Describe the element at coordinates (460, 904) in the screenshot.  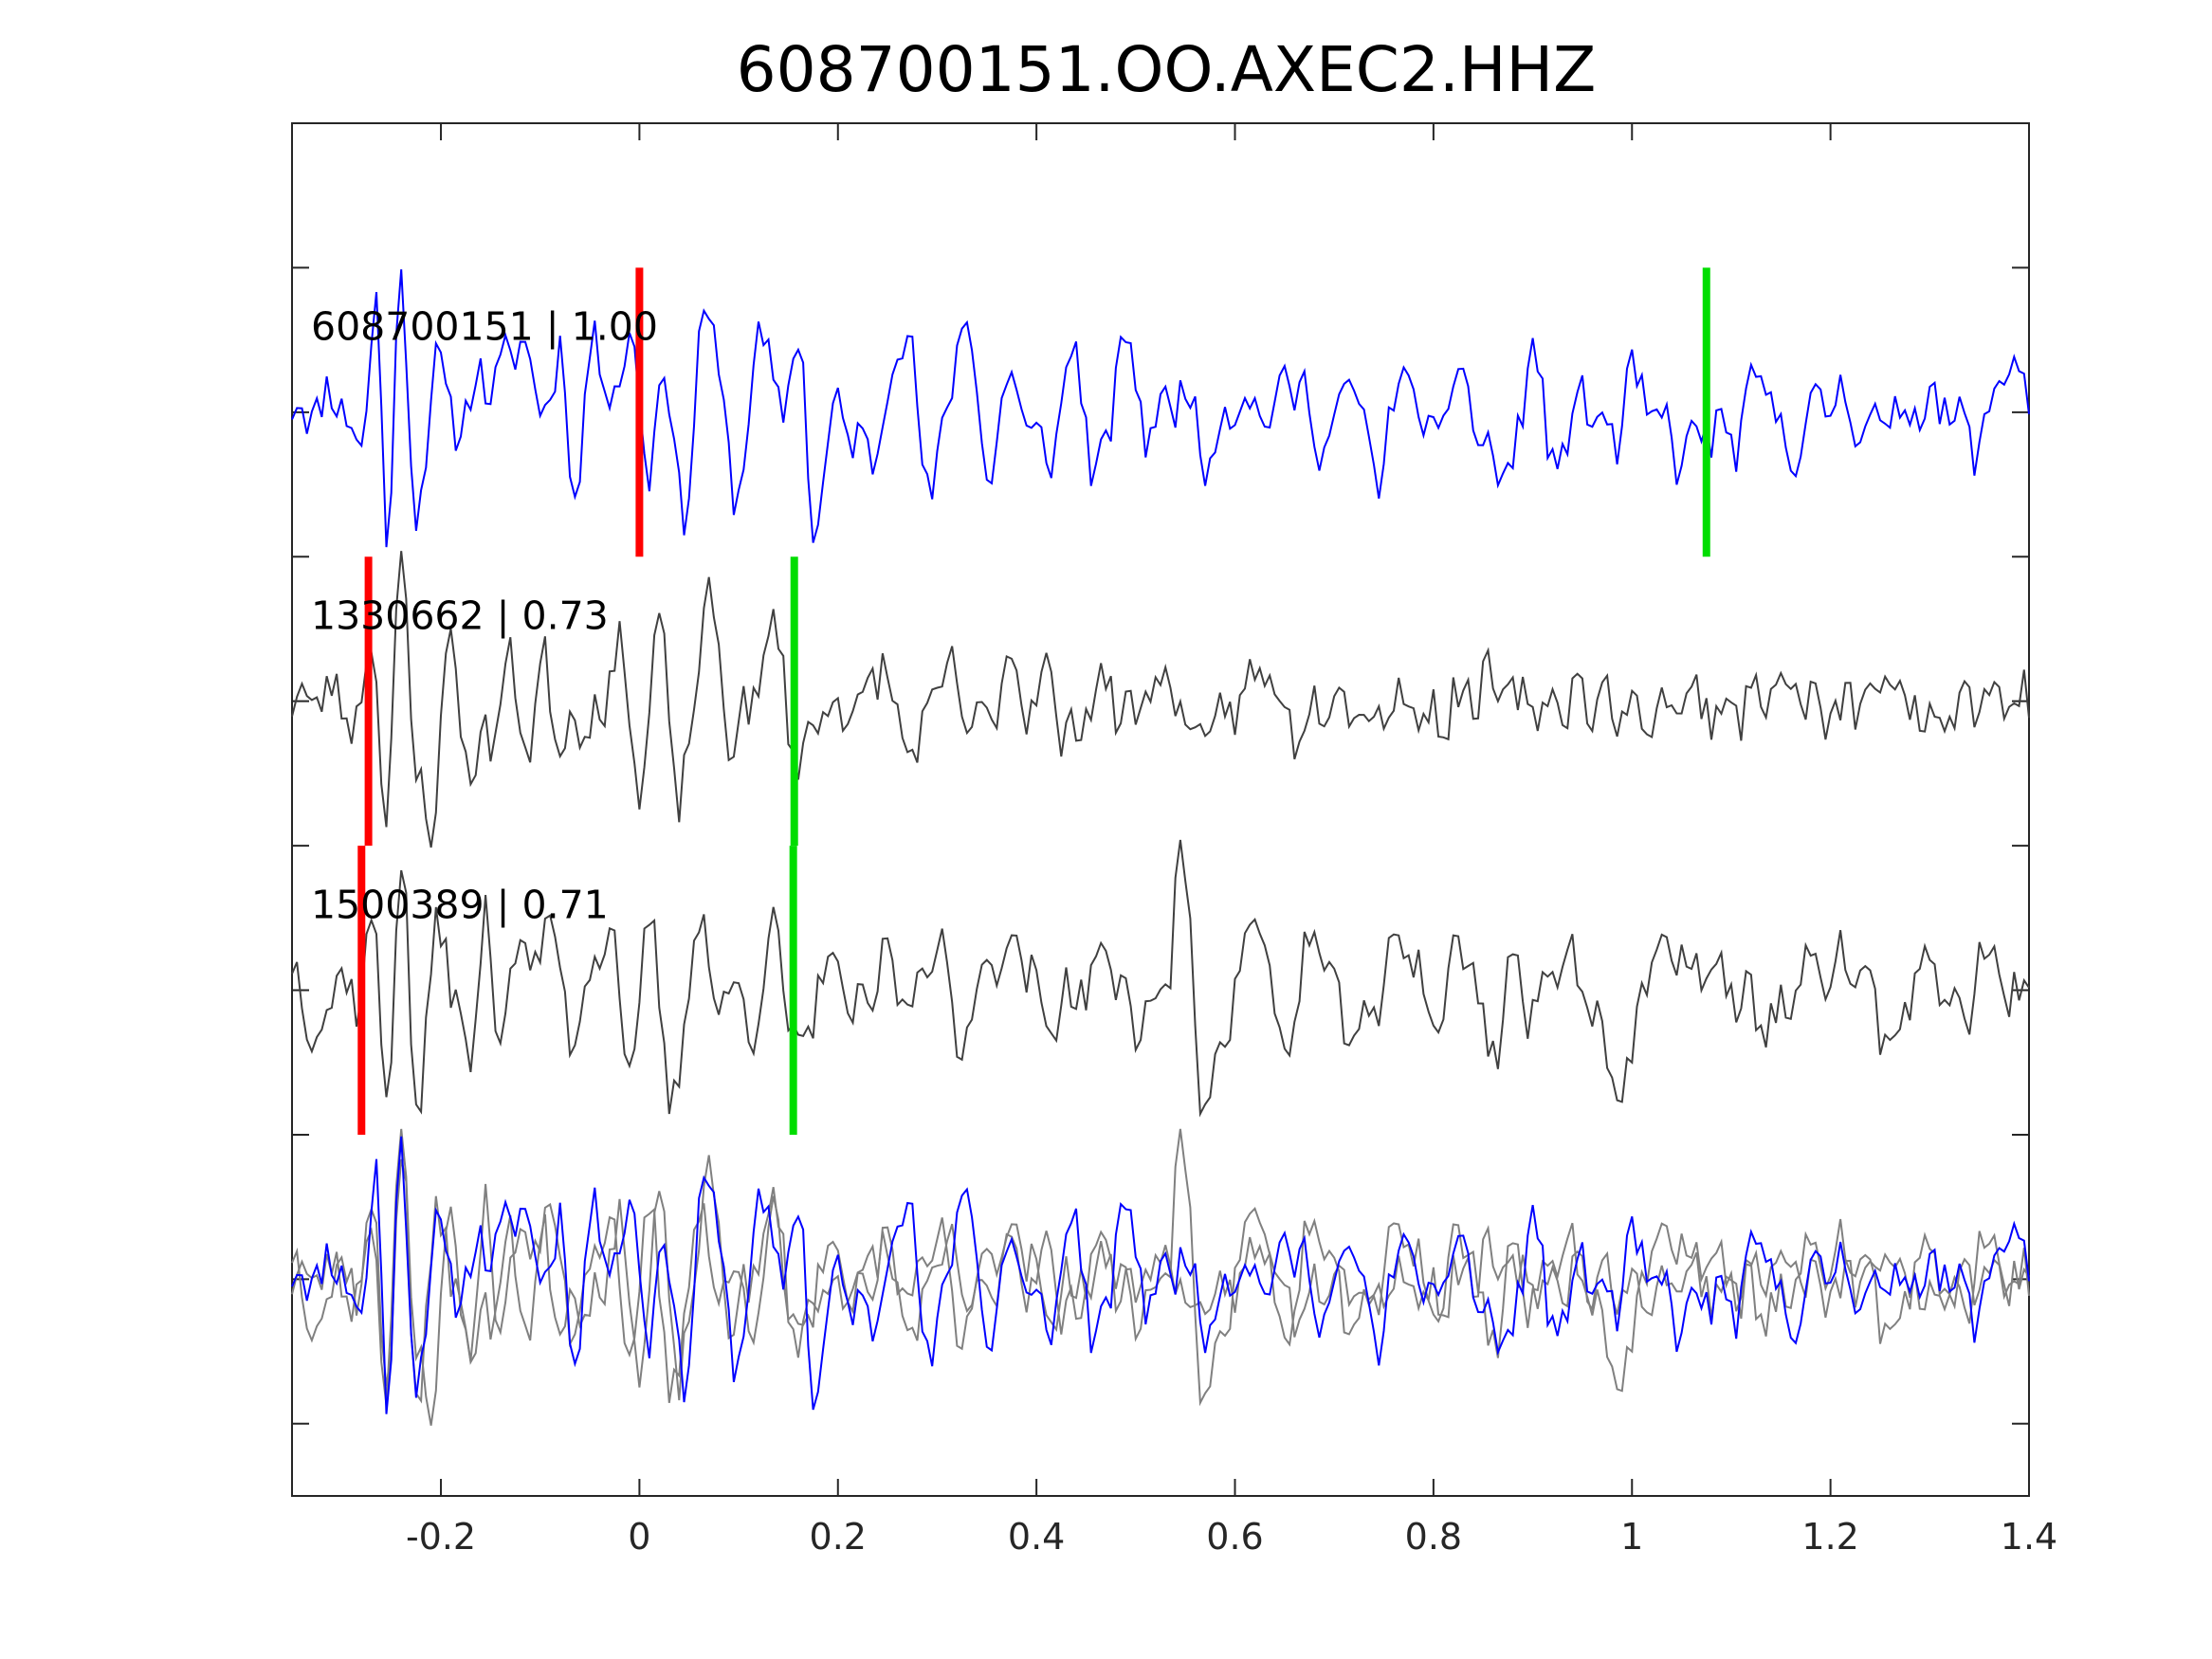
I see `trace-label: 1500389 | 0.71` at that location.